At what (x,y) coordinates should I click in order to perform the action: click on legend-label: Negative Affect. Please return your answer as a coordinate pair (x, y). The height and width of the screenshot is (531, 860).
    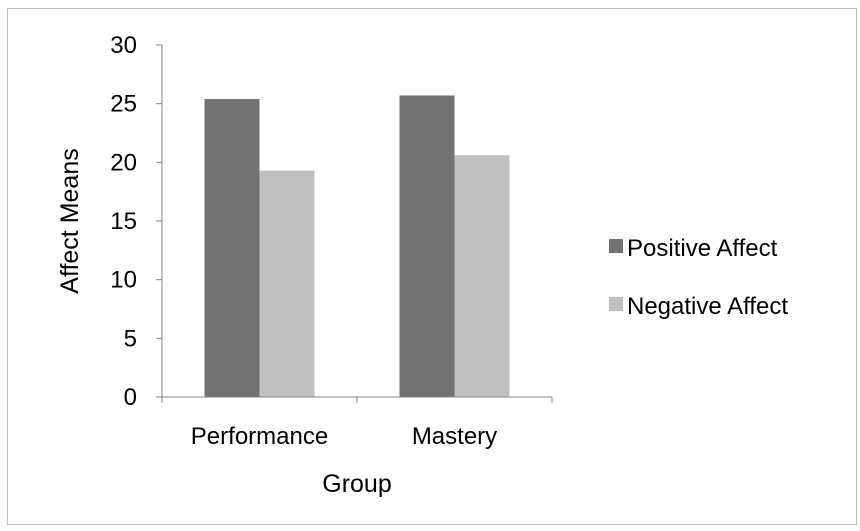
    Looking at the image, I should click on (707, 306).